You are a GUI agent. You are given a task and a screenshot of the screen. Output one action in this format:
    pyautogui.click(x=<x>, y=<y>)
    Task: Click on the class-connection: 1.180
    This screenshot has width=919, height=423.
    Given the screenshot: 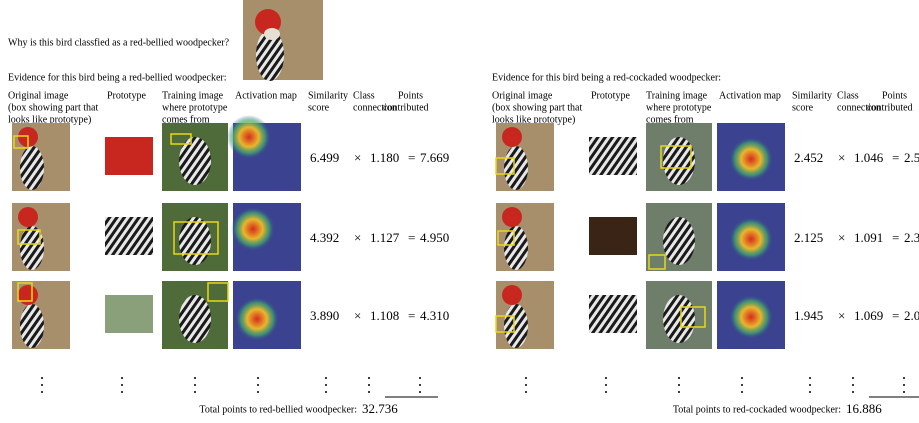 What is the action you would take?
    pyautogui.click(x=384, y=157)
    